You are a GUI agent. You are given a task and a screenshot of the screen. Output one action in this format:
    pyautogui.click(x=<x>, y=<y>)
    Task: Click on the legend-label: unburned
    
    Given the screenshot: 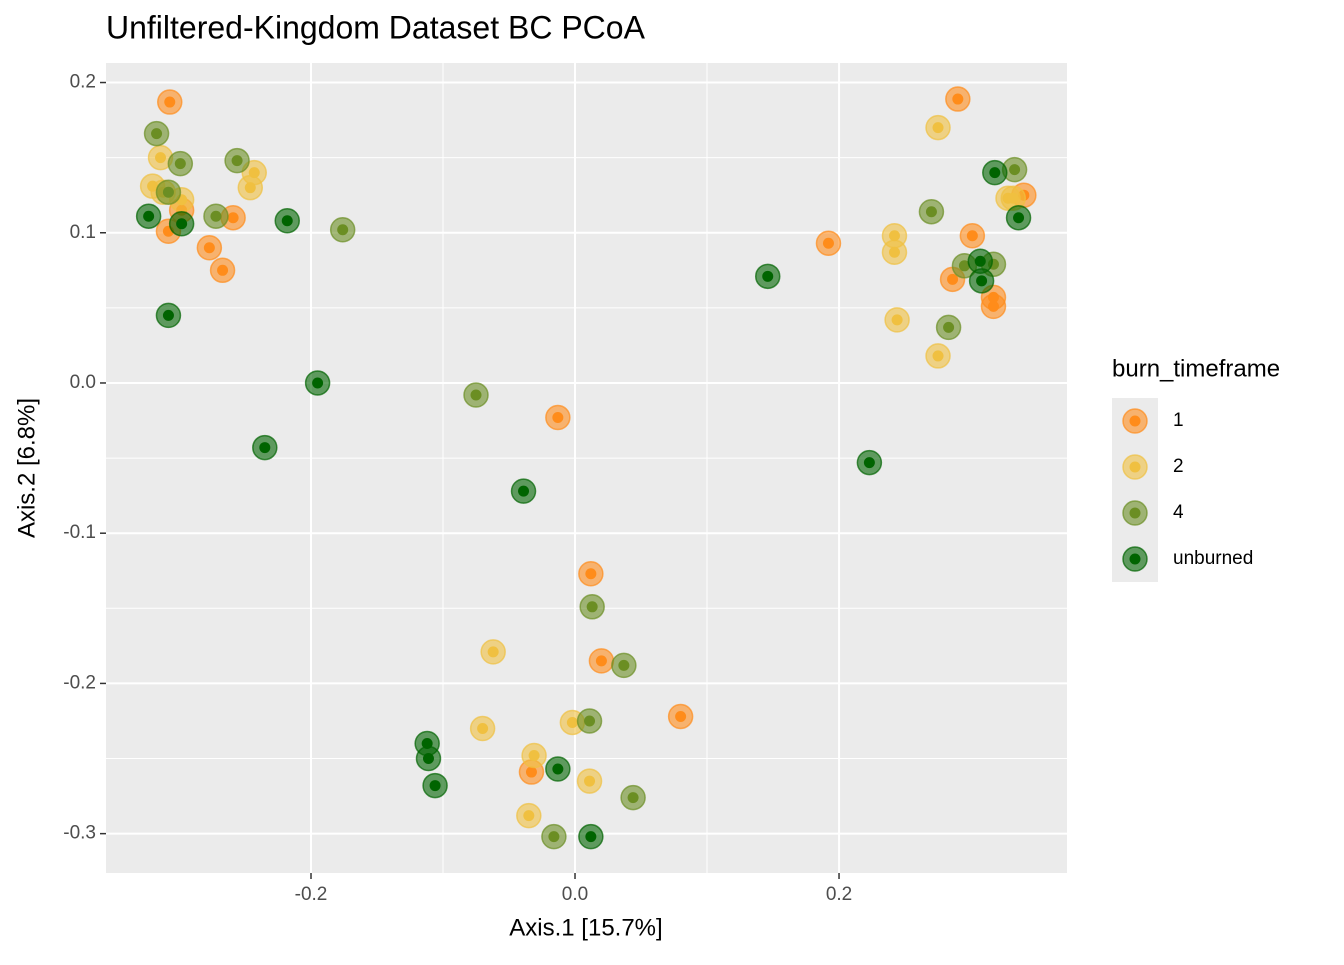 What is the action you would take?
    pyautogui.click(x=1213, y=558)
    